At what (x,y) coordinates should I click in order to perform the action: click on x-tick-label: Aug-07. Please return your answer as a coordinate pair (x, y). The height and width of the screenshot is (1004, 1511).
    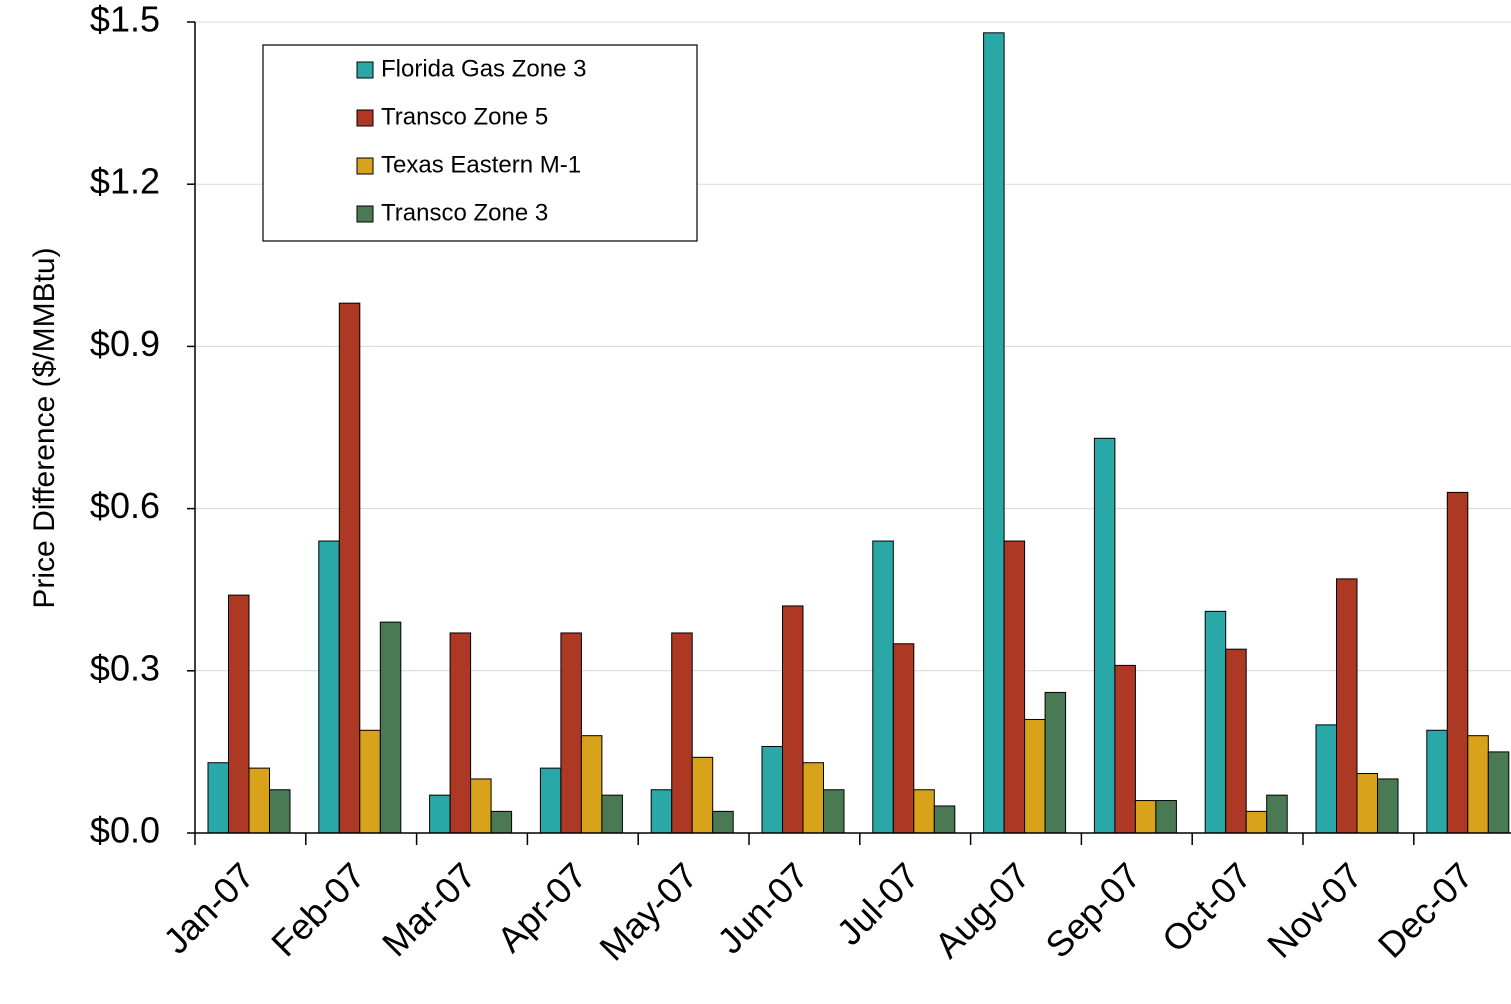
    Looking at the image, I should click on (982, 910).